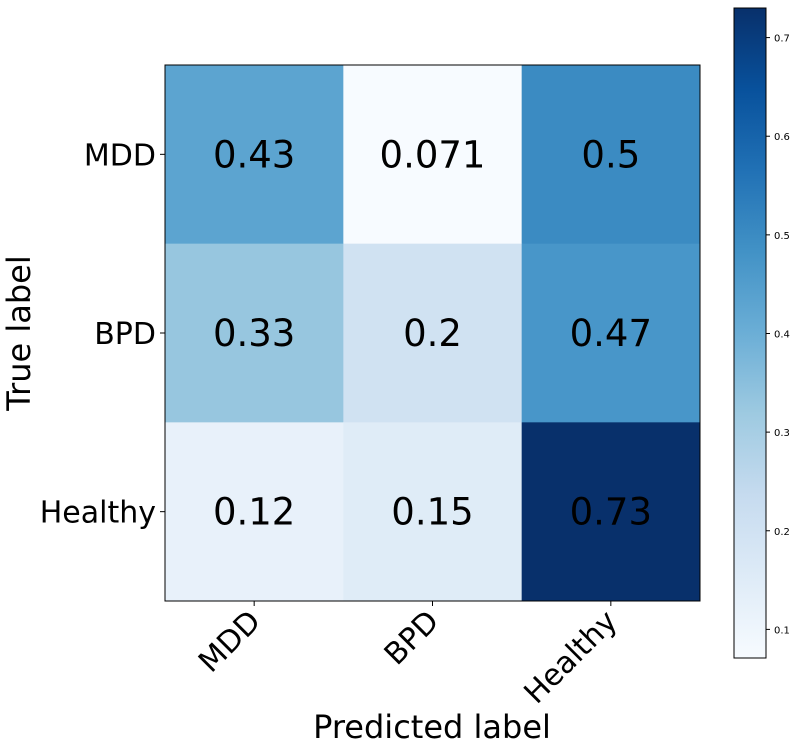  What do you see at coordinates (120, 155) in the screenshot?
I see `y-tick-label: MDD` at bounding box center [120, 155].